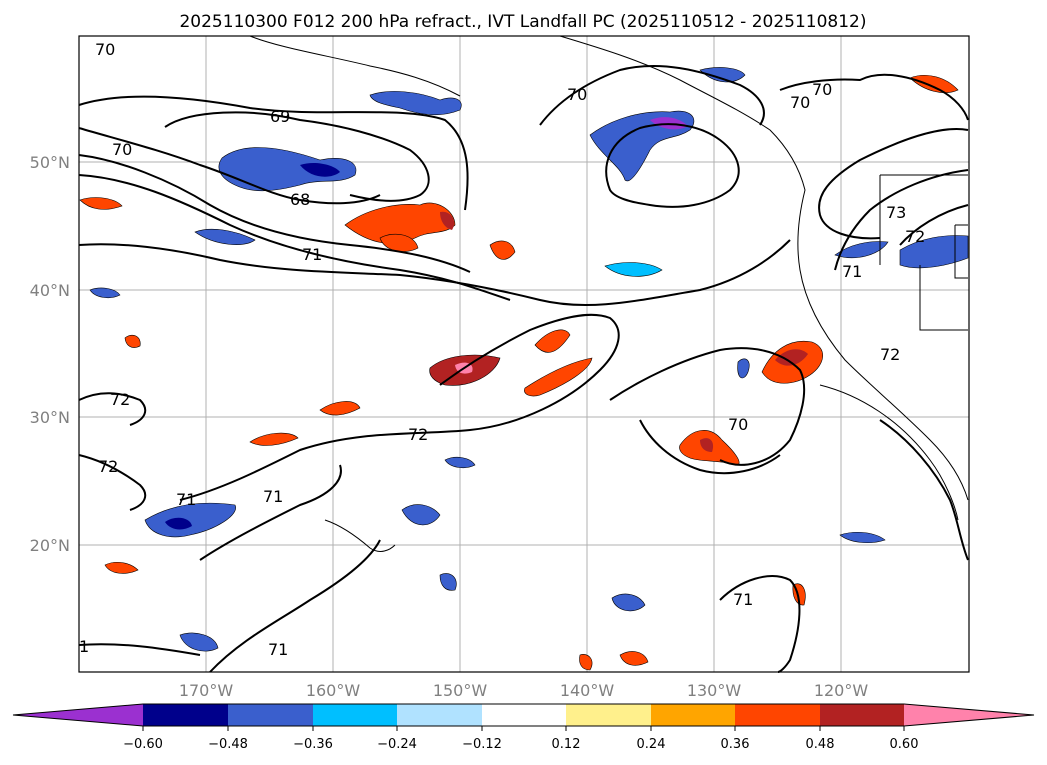 The image size is (1047, 765). Describe the element at coordinates (50, 417) in the screenshot. I see `lat-label: 30°N` at that location.